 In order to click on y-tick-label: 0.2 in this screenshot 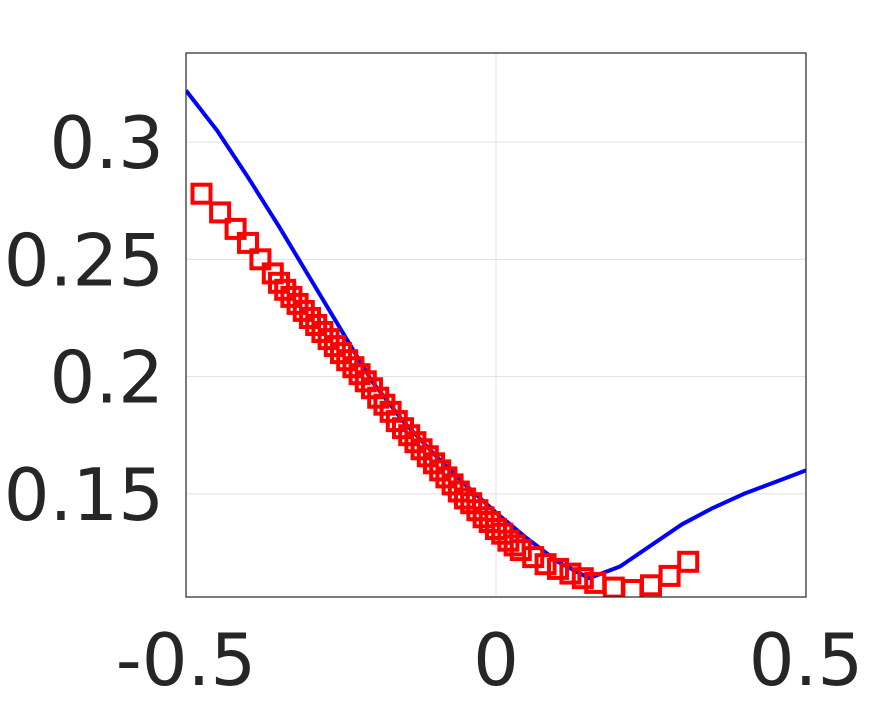, I will do `click(106, 378)`.